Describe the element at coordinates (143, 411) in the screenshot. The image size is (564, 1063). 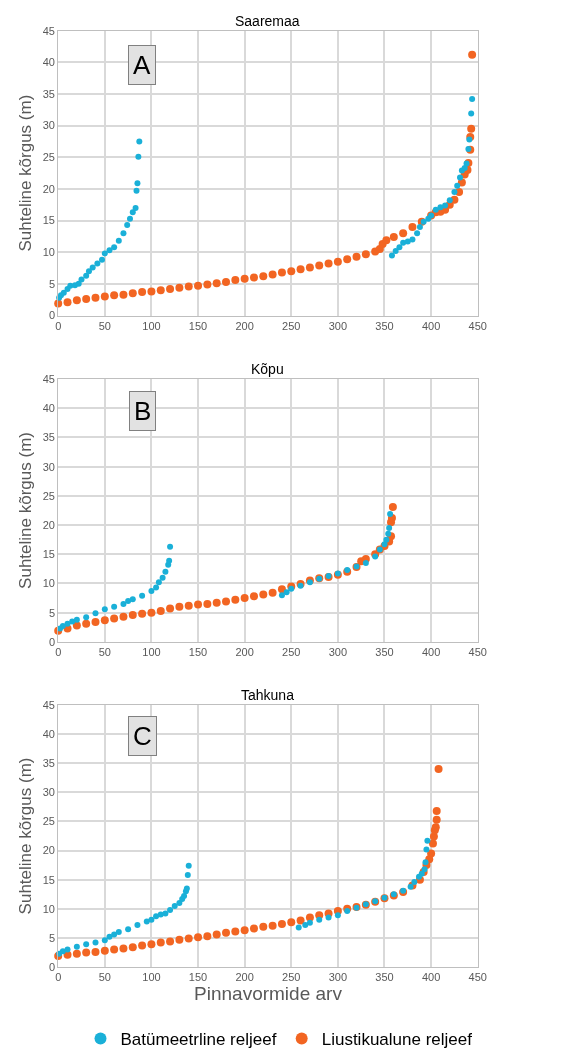
I see `annotation: B` at that location.